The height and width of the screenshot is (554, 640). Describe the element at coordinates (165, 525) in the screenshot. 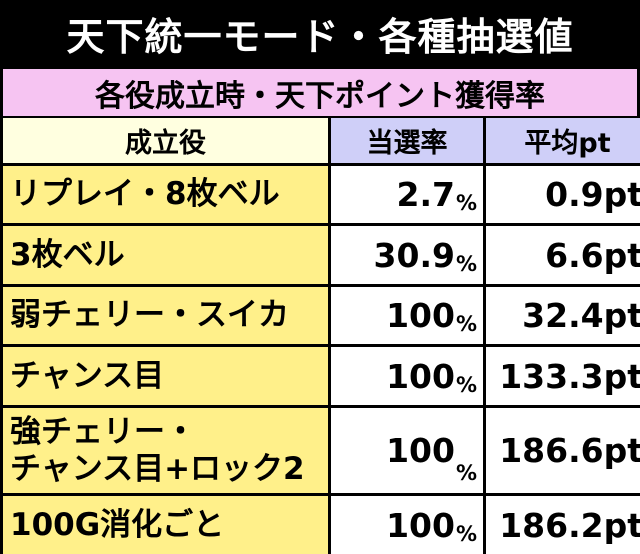

I see `row-name: 100G消化ごと` at that location.